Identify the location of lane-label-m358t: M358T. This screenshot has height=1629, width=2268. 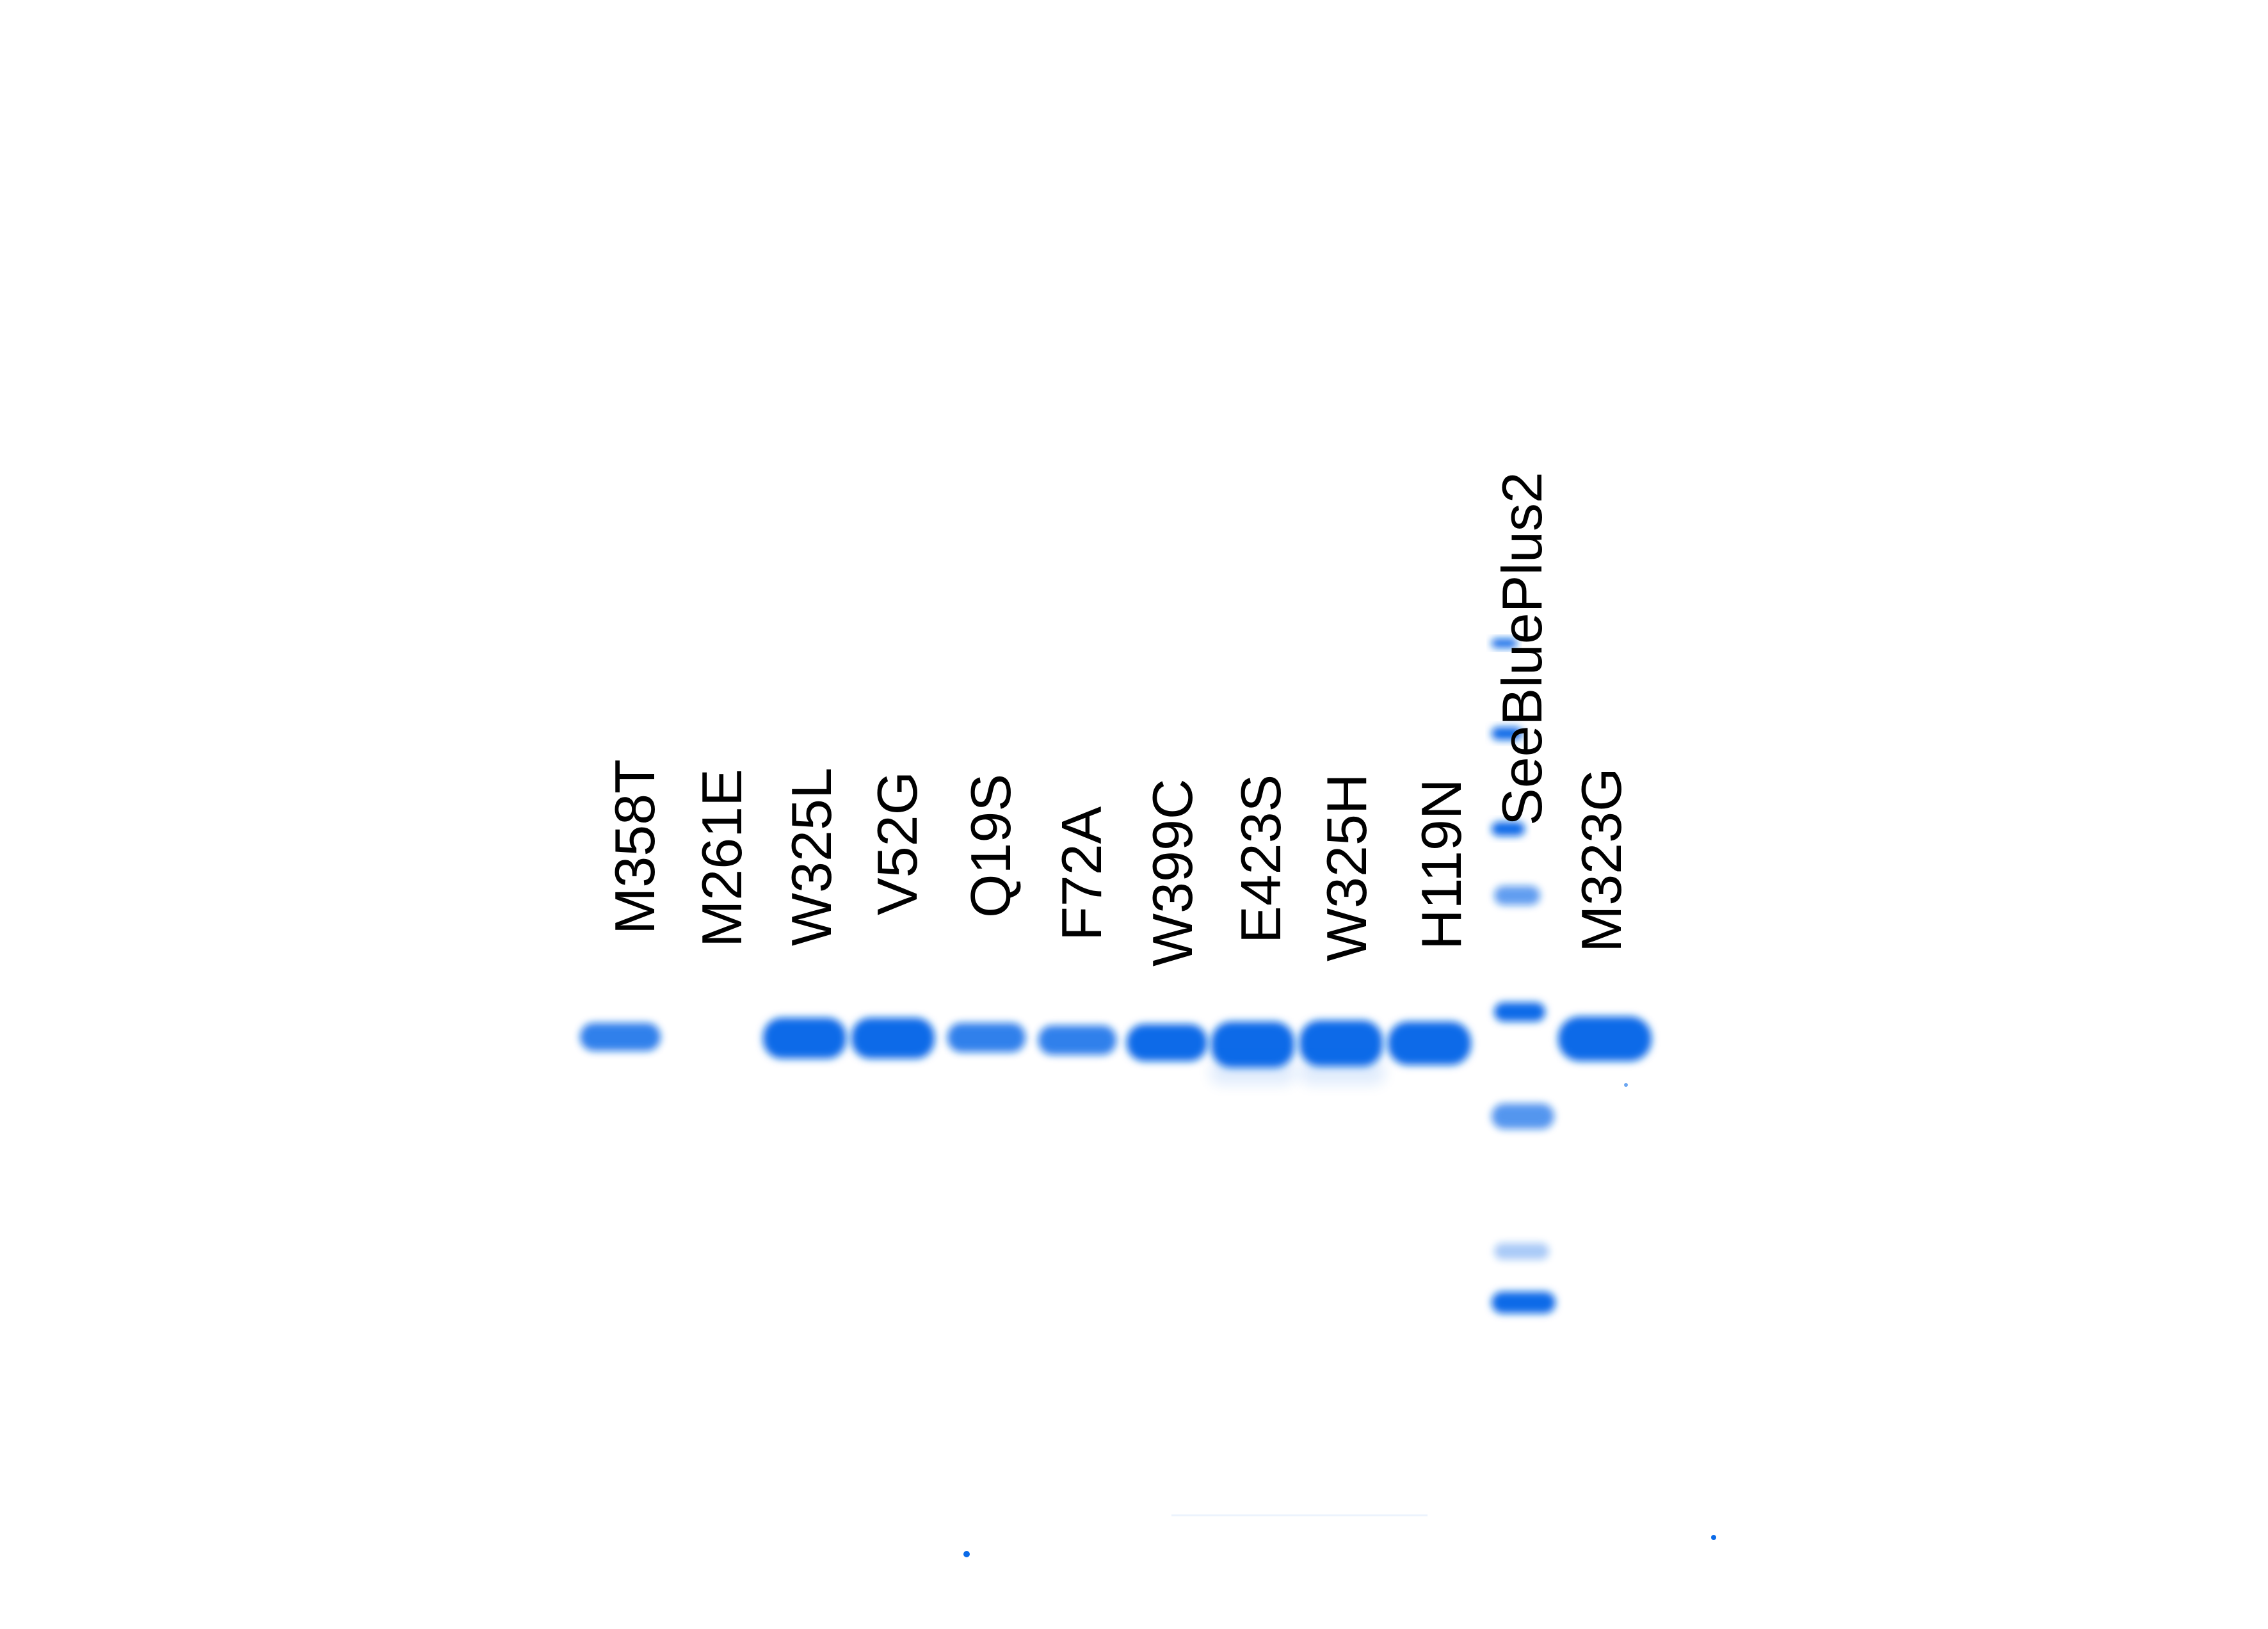
(634, 847).